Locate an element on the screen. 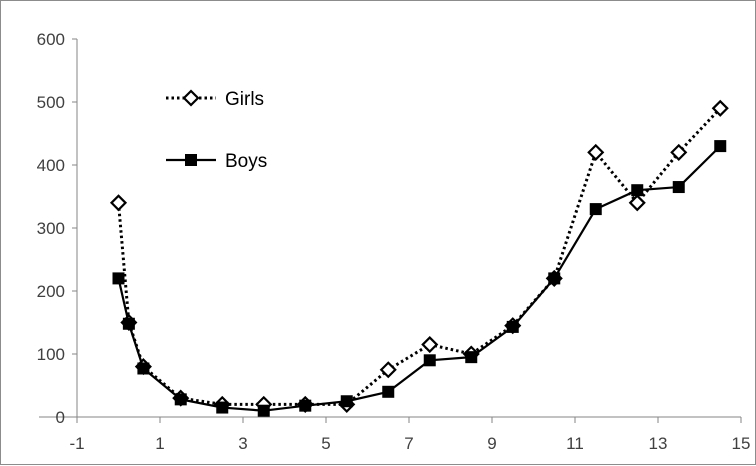 The image size is (756, 466). y-tick-label: 500 is located at coordinates (51, 102).